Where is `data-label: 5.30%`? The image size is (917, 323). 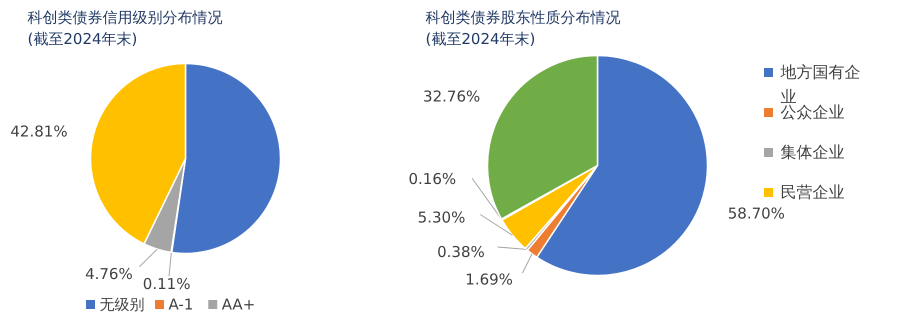
data-label: 5.30% is located at coordinates (442, 217).